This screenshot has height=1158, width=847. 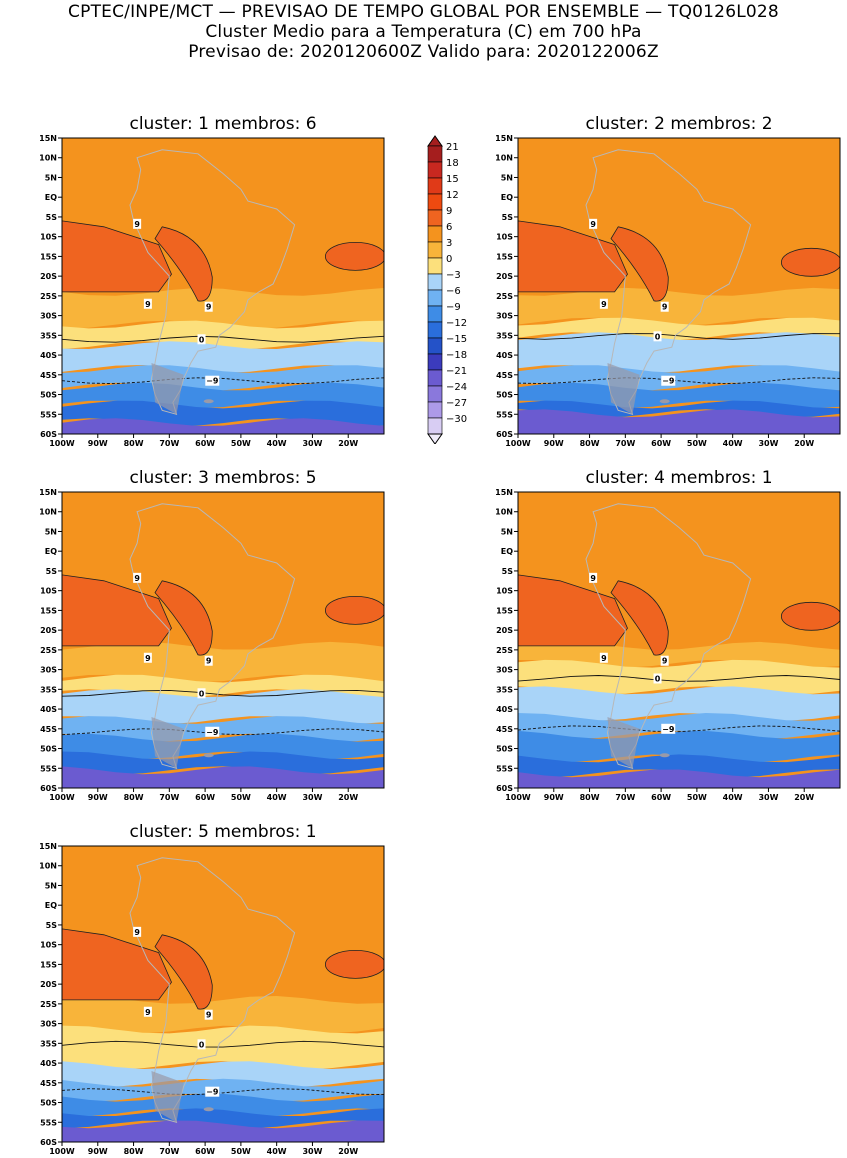 I want to click on panel-2-title: cluster: 2 membros: 2, so click(x=679, y=124).